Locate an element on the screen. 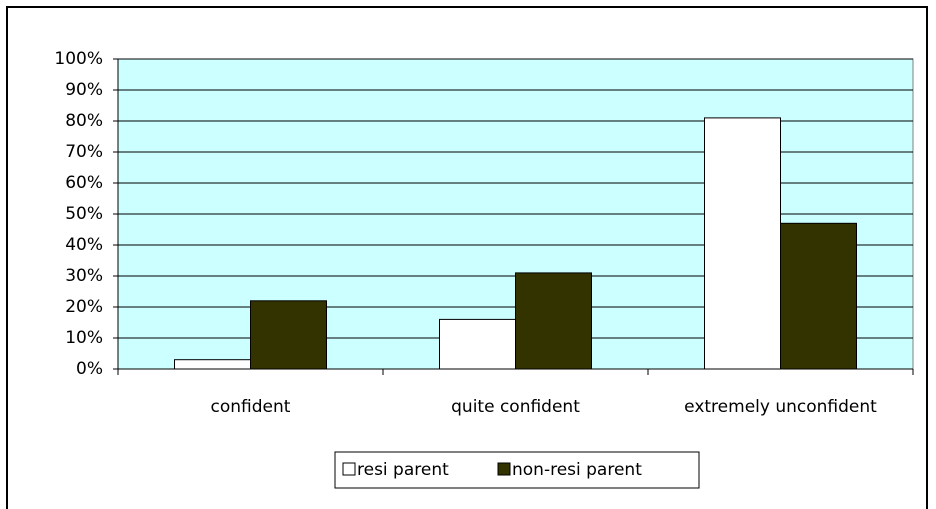 The image size is (936, 509). x-tick-label: quite confident is located at coordinates (515, 407).